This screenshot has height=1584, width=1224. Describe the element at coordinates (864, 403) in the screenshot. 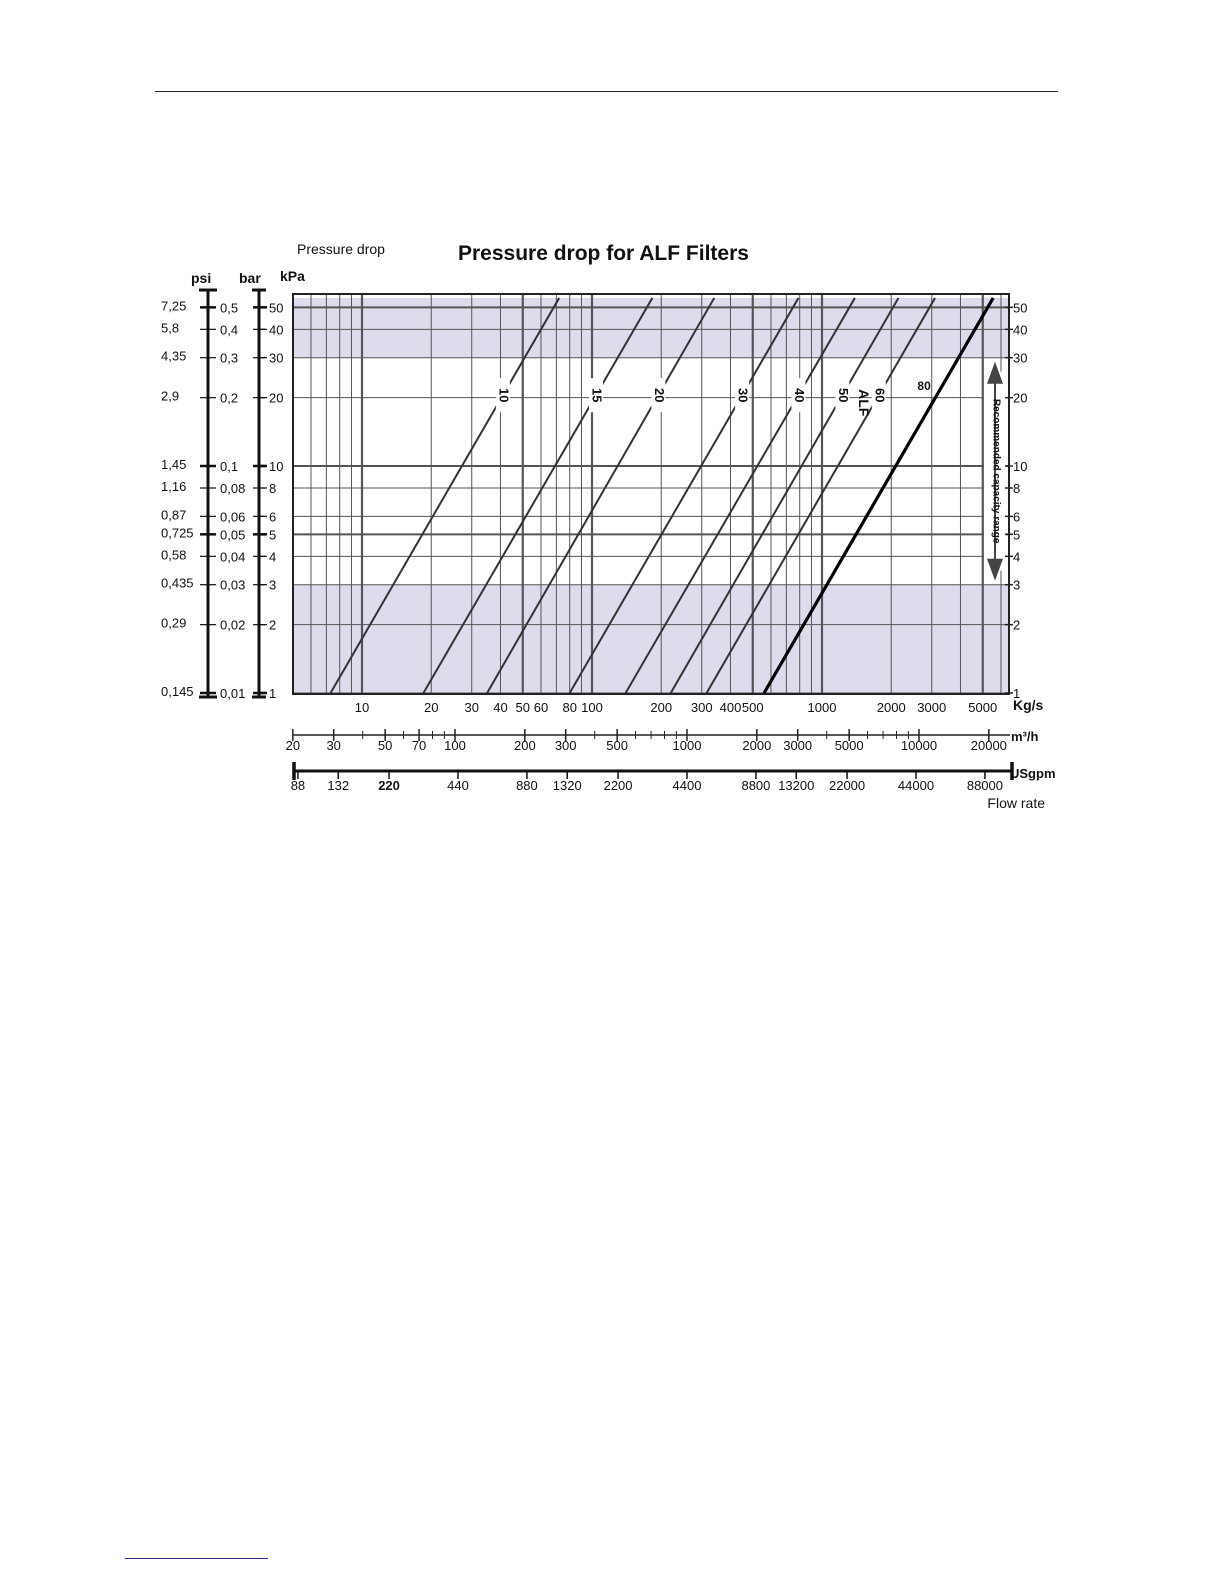

I see `series-prefix-label: ALF` at that location.